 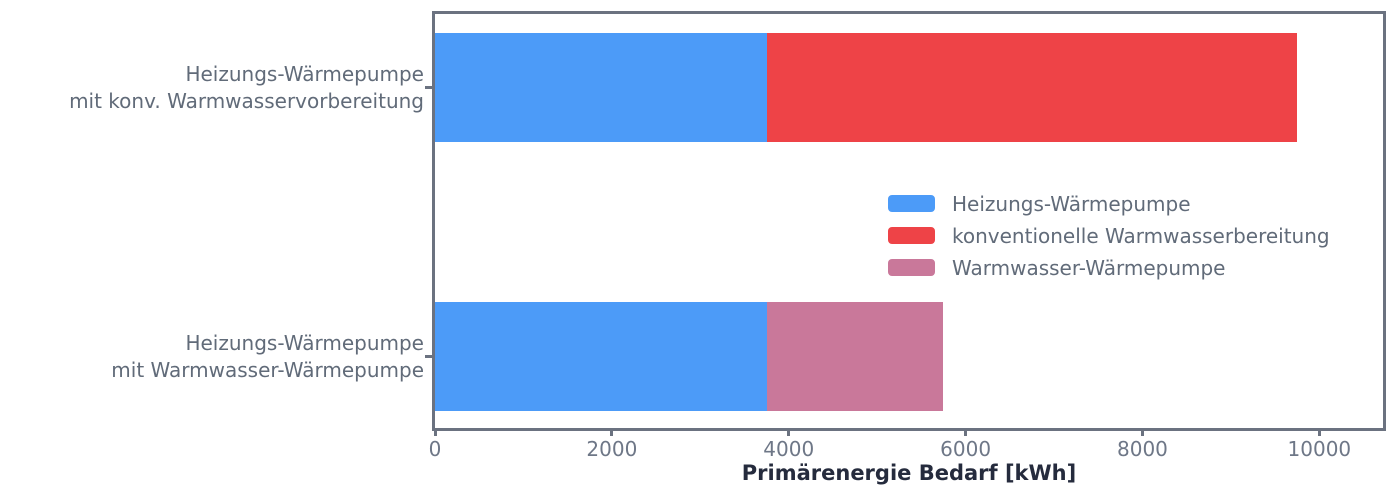 I want to click on x-tick-label-1: 2000, so click(x=612, y=449).